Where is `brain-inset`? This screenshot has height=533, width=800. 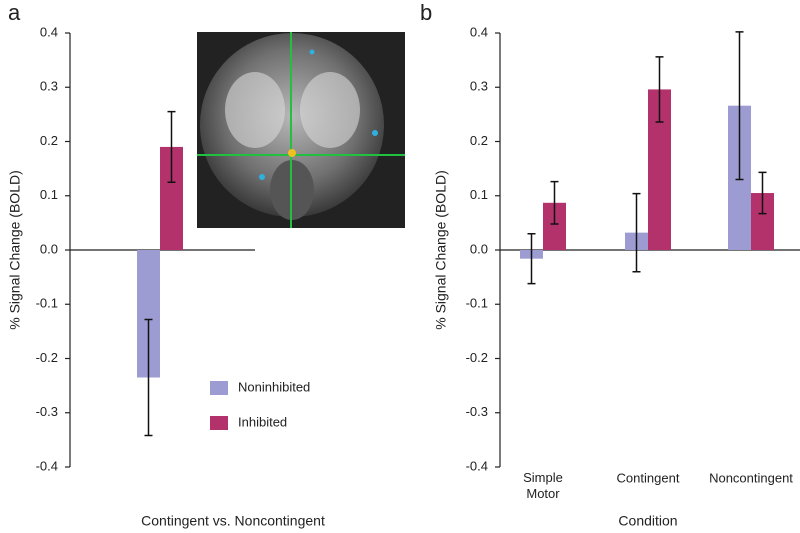 brain-inset is located at coordinates (301, 130).